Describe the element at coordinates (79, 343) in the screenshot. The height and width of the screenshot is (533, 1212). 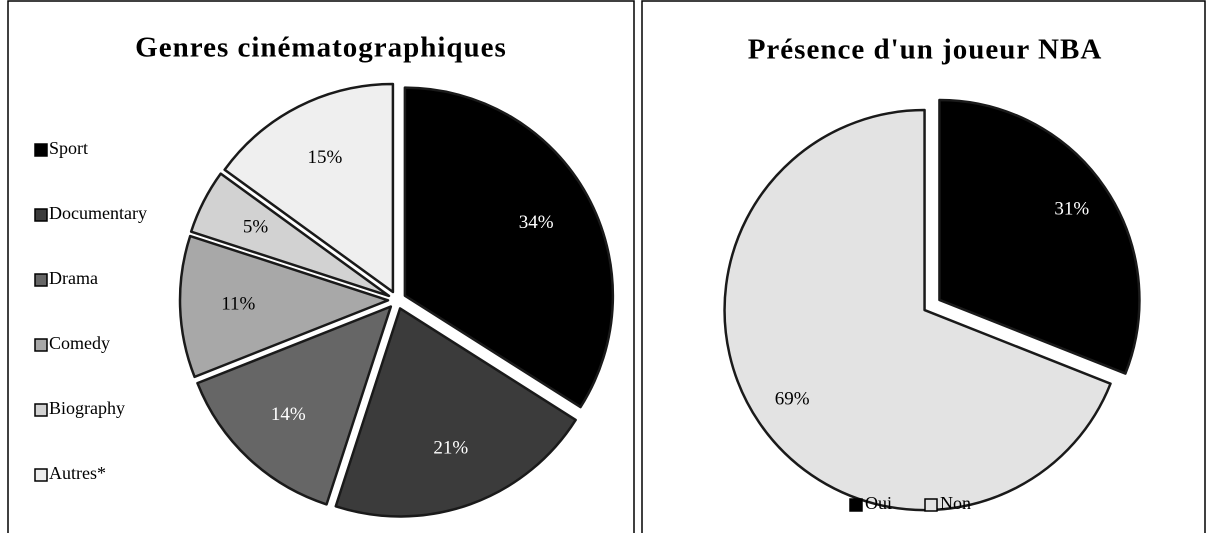
I see `legend-label: Comedy` at that location.